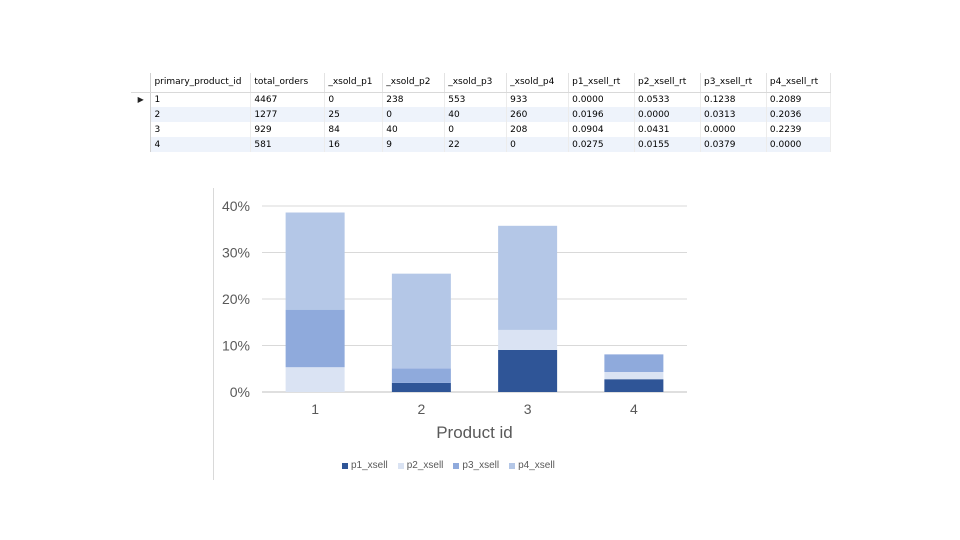 The width and height of the screenshot is (960, 540). Describe the element at coordinates (236, 253) in the screenshot. I see `y-tick-label: 30%` at that location.